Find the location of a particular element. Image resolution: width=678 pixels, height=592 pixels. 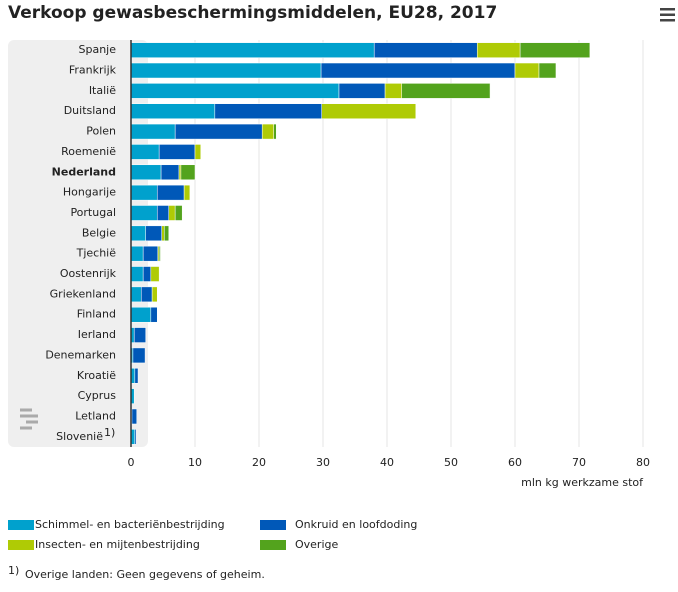

y-tick-label: Griekenland is located at coordinates (83, 293).